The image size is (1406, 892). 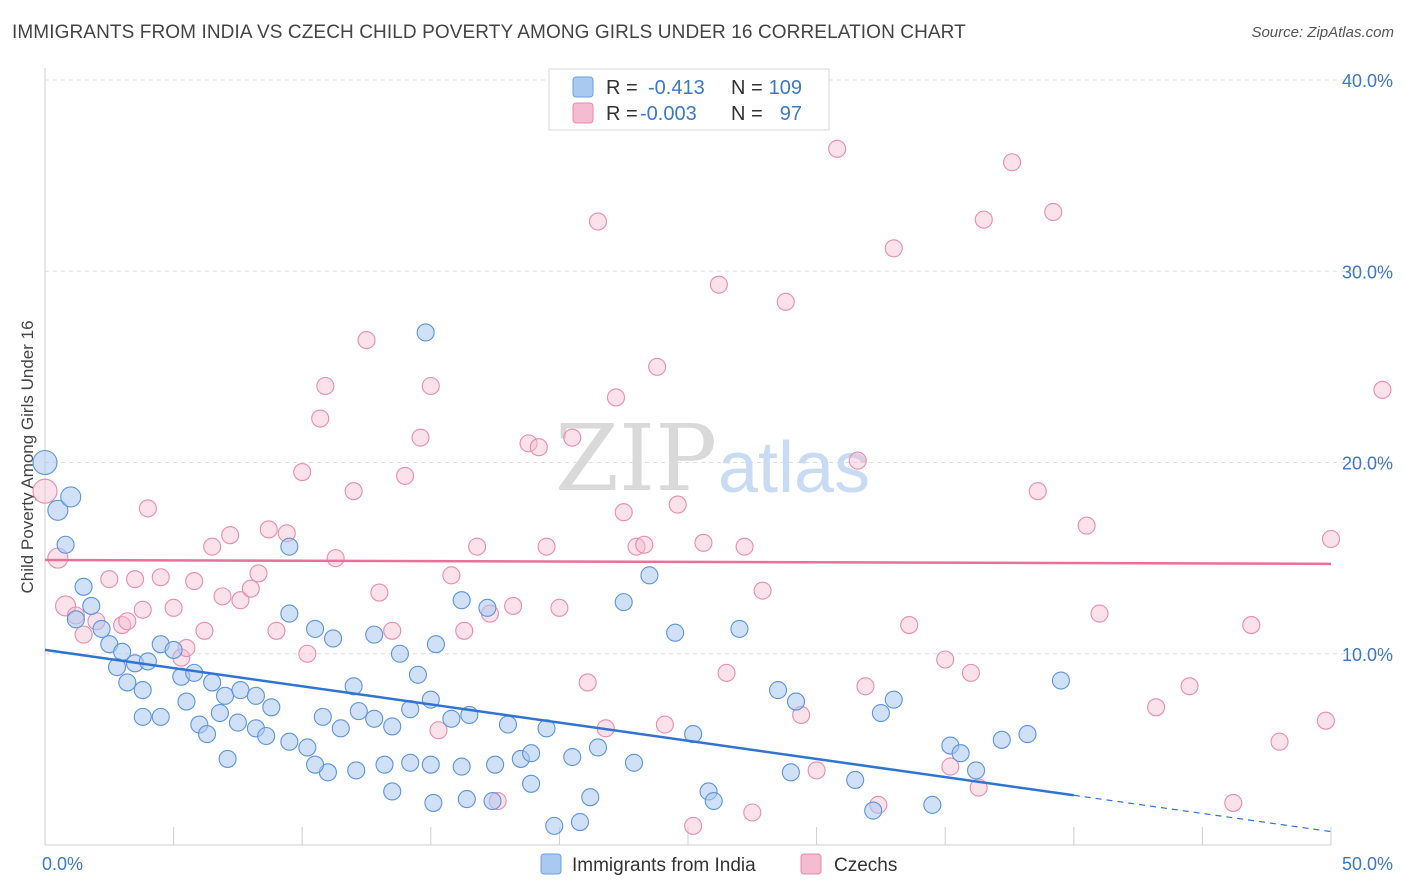 What do you see at coordinates (865, 865) in the screenshot?
I see `bottom-legend-czechs: Czechs` at bounding box center [865, 865].